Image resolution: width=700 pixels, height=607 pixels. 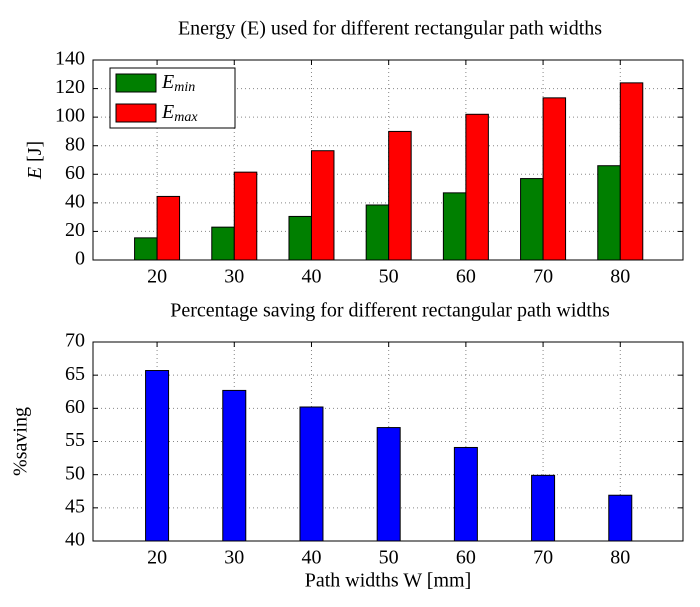 I want to click on legend-label: Emin, so click(x=178, y=83).